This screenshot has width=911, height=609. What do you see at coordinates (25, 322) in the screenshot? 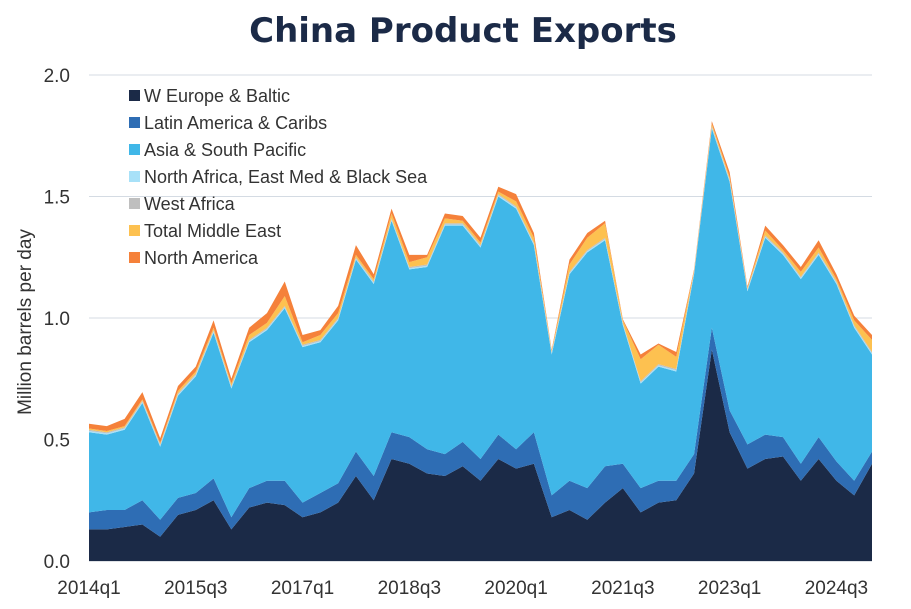
I see `y-axis-label: Million barrels per day` at bounding box center [25, 322].